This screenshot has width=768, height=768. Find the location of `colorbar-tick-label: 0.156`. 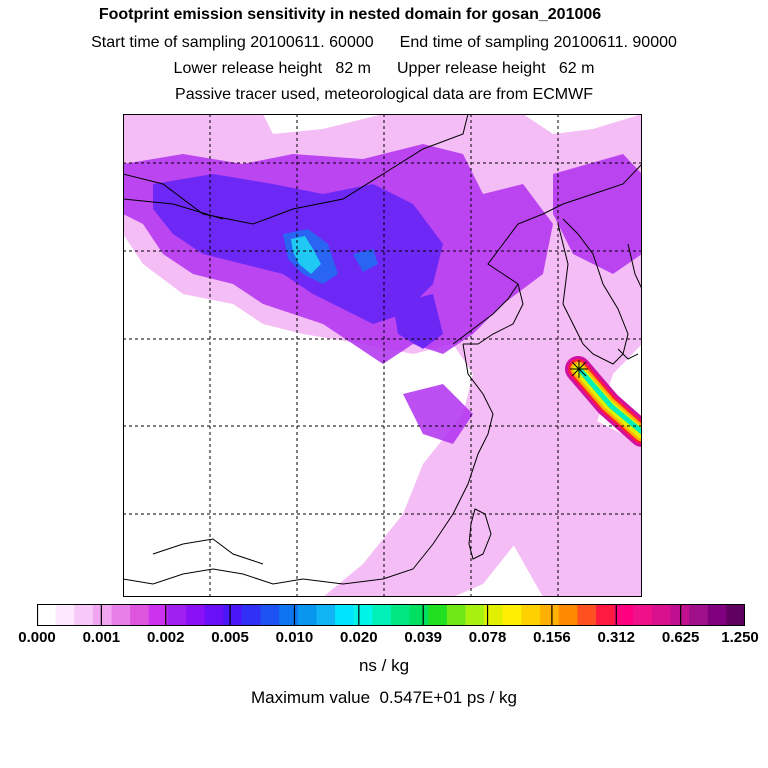

colorbar-tick-label: 0.156 is located at coordinates (552, 637).